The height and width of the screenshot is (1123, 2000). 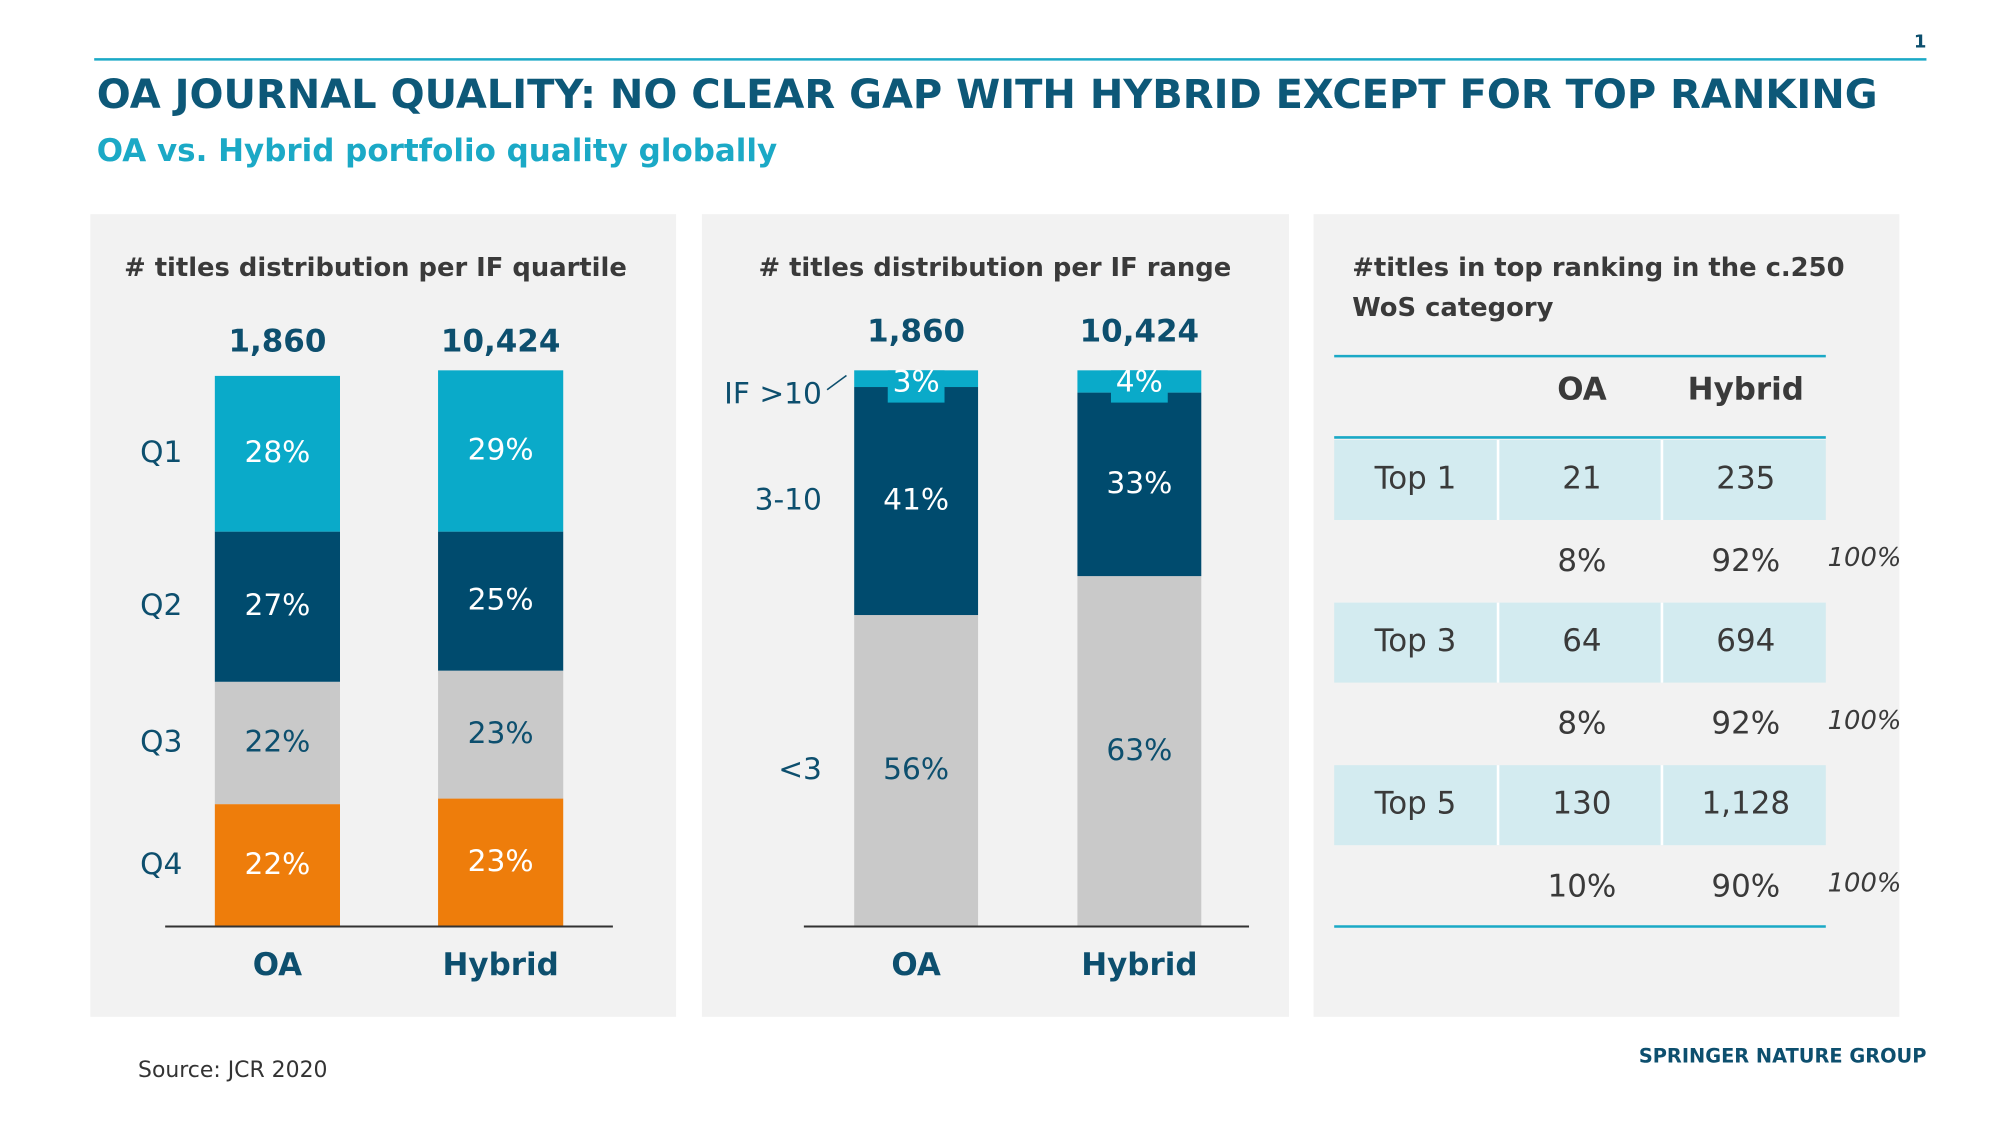 What do you see at coordinates (836, 382) in the screenshot?
I see `callout-line` at bounding box center [836, 382].